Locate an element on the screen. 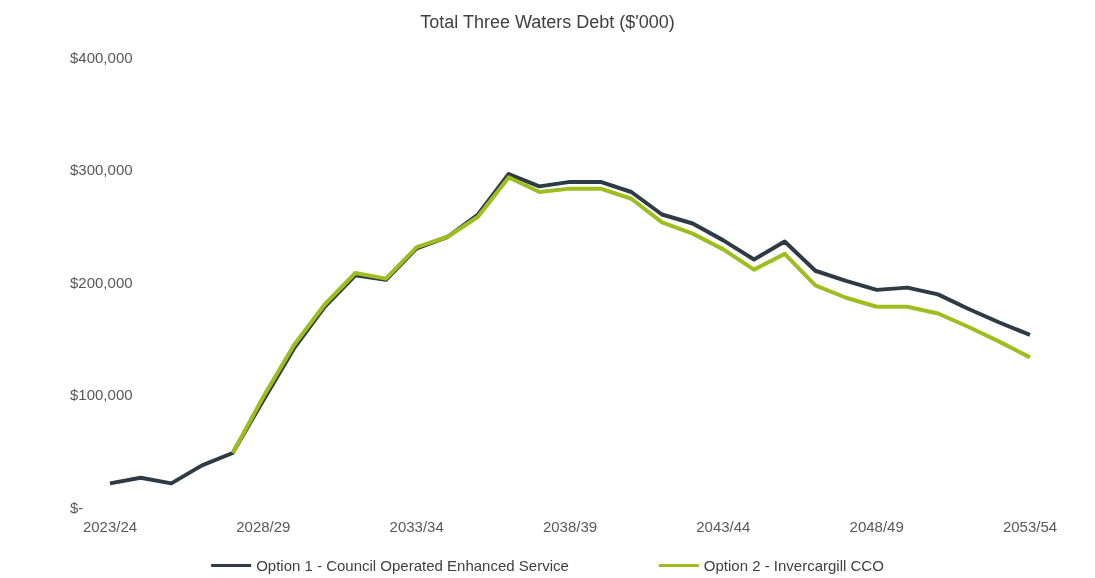  y-tick-label: $100,000 is located at coordinates (101, 394).